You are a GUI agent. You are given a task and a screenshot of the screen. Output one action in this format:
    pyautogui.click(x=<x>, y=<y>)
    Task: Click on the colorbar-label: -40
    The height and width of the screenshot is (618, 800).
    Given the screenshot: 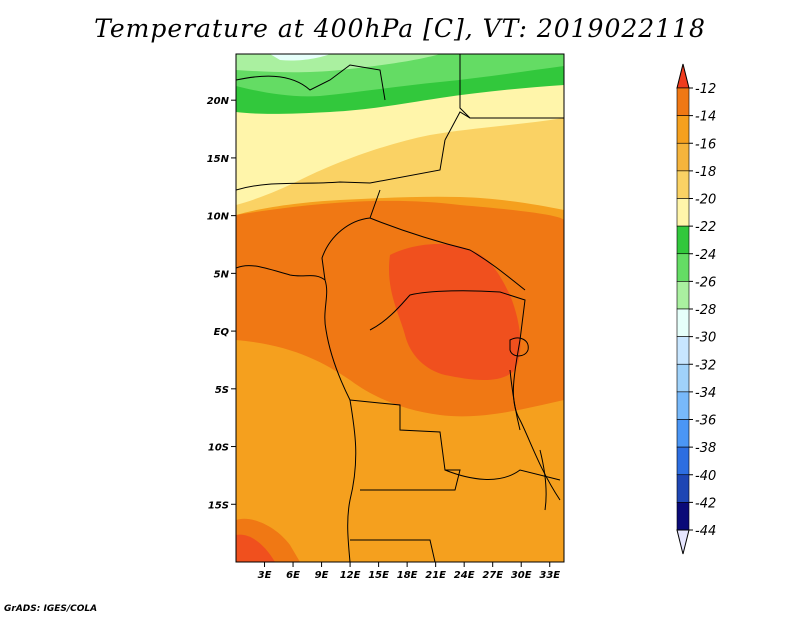 What is the action you would take?
    pyautogui.click(x=705, y=476)
    